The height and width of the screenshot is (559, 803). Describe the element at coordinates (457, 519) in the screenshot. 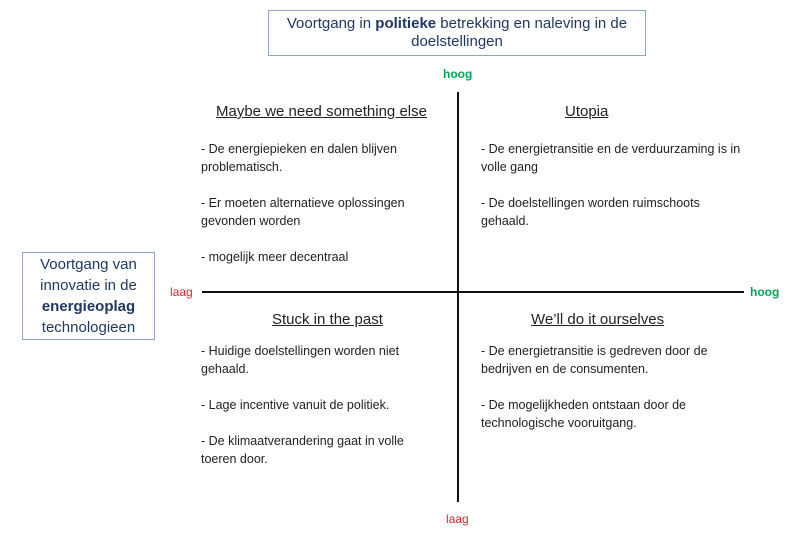

I see `axis-label-bottom-low: laag` at that location.